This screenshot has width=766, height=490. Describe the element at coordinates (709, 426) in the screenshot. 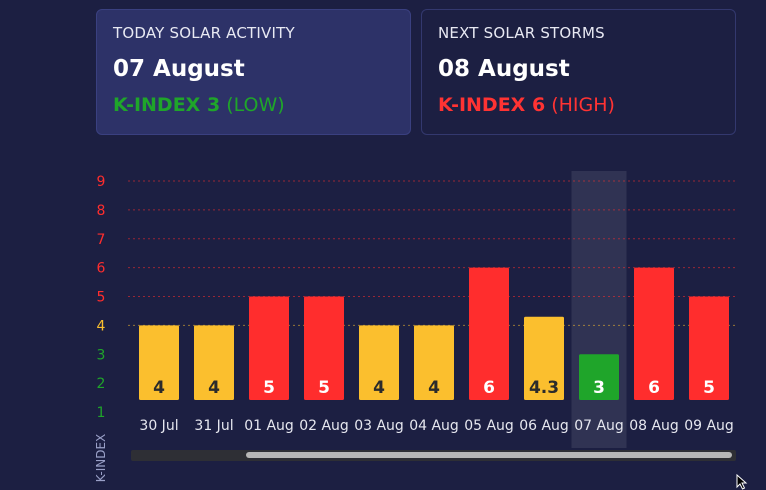

I see `x-tick-label: 09 Aug` at that location.